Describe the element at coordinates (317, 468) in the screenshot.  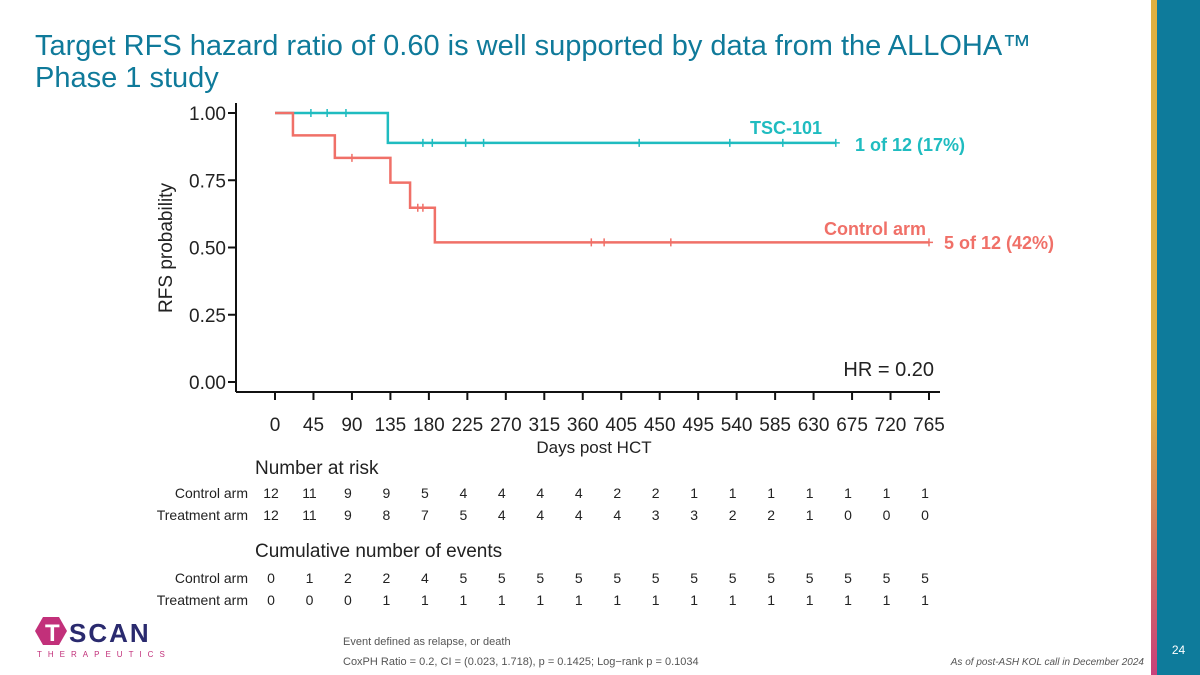
I see `risk-table-title: Number at risk` at that location.